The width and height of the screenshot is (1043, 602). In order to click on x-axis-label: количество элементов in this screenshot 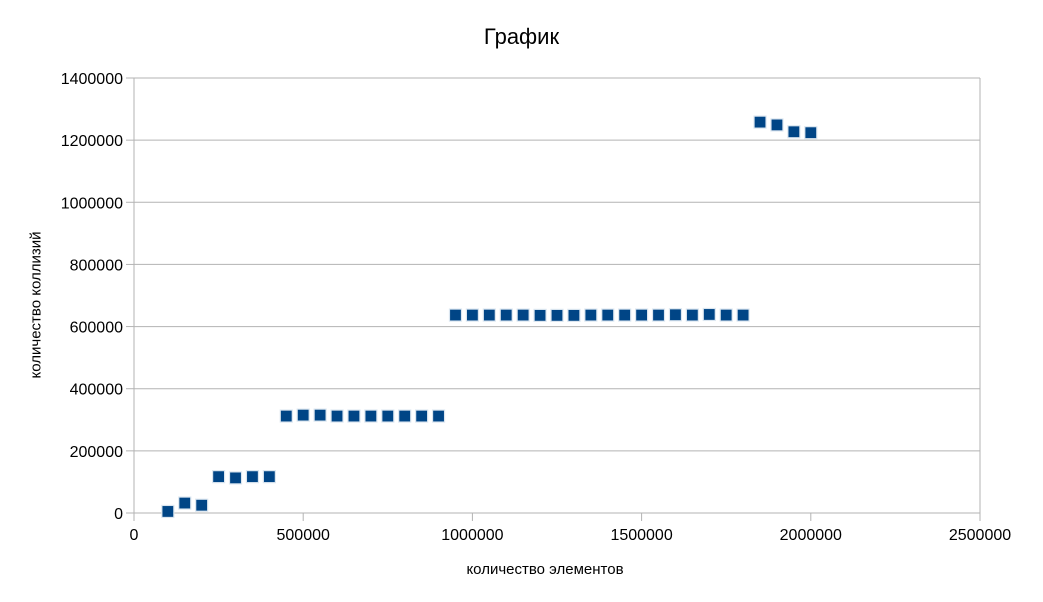, I will do `click(545, 569)`.